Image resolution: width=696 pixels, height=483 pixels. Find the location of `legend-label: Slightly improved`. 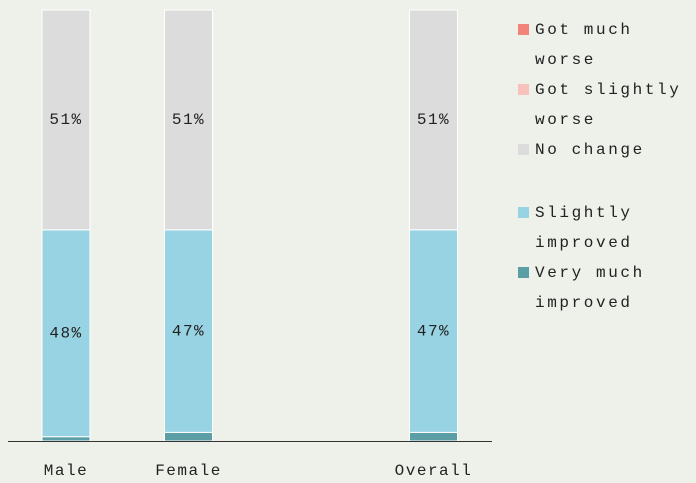

legend-label: Slightly improved is located at coordinates (584, 228).